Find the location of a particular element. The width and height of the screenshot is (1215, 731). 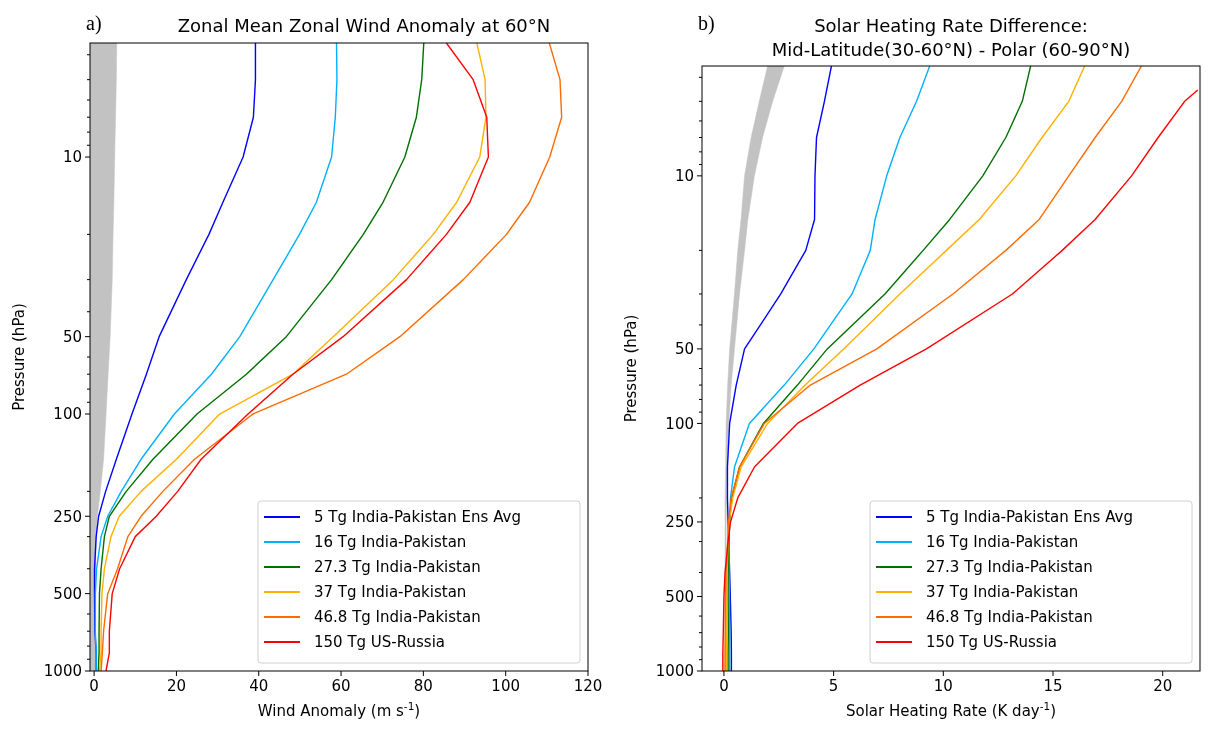

x-tick-label: 5 is located at coordinates (833, 686).